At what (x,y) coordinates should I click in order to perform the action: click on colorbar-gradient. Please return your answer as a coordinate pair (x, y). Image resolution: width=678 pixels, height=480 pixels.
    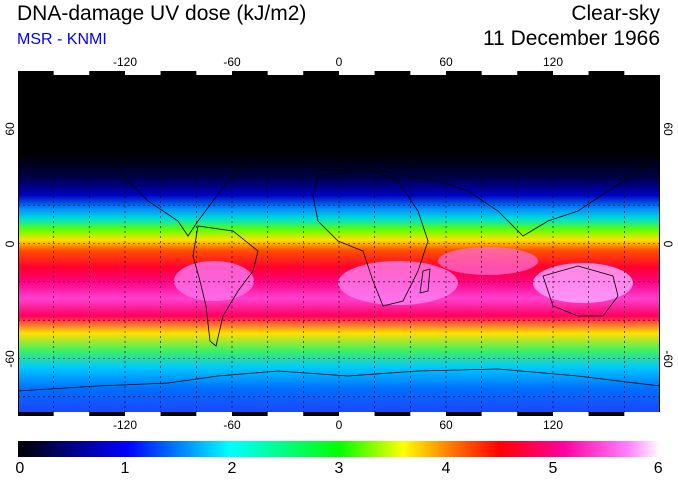
    Looking at the image, I should click on (339, 449).